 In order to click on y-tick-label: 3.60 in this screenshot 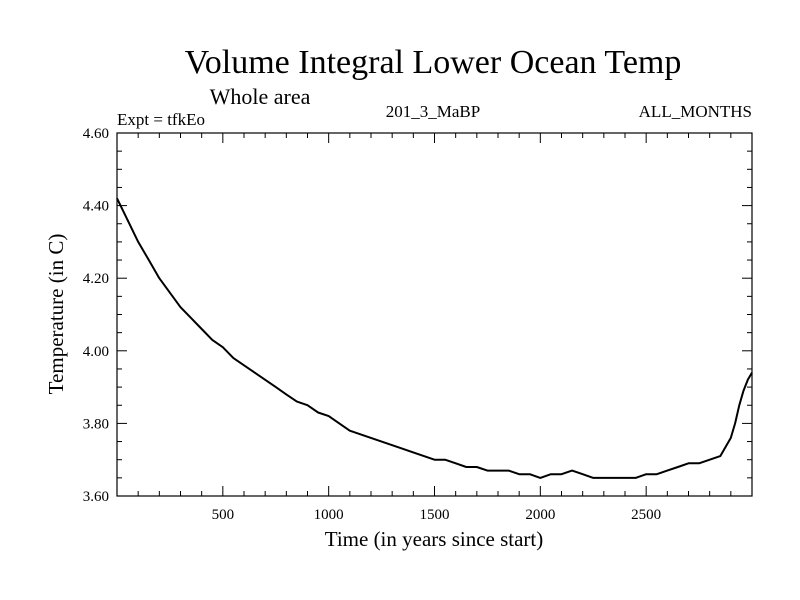, I will do `click(96, 497)`.